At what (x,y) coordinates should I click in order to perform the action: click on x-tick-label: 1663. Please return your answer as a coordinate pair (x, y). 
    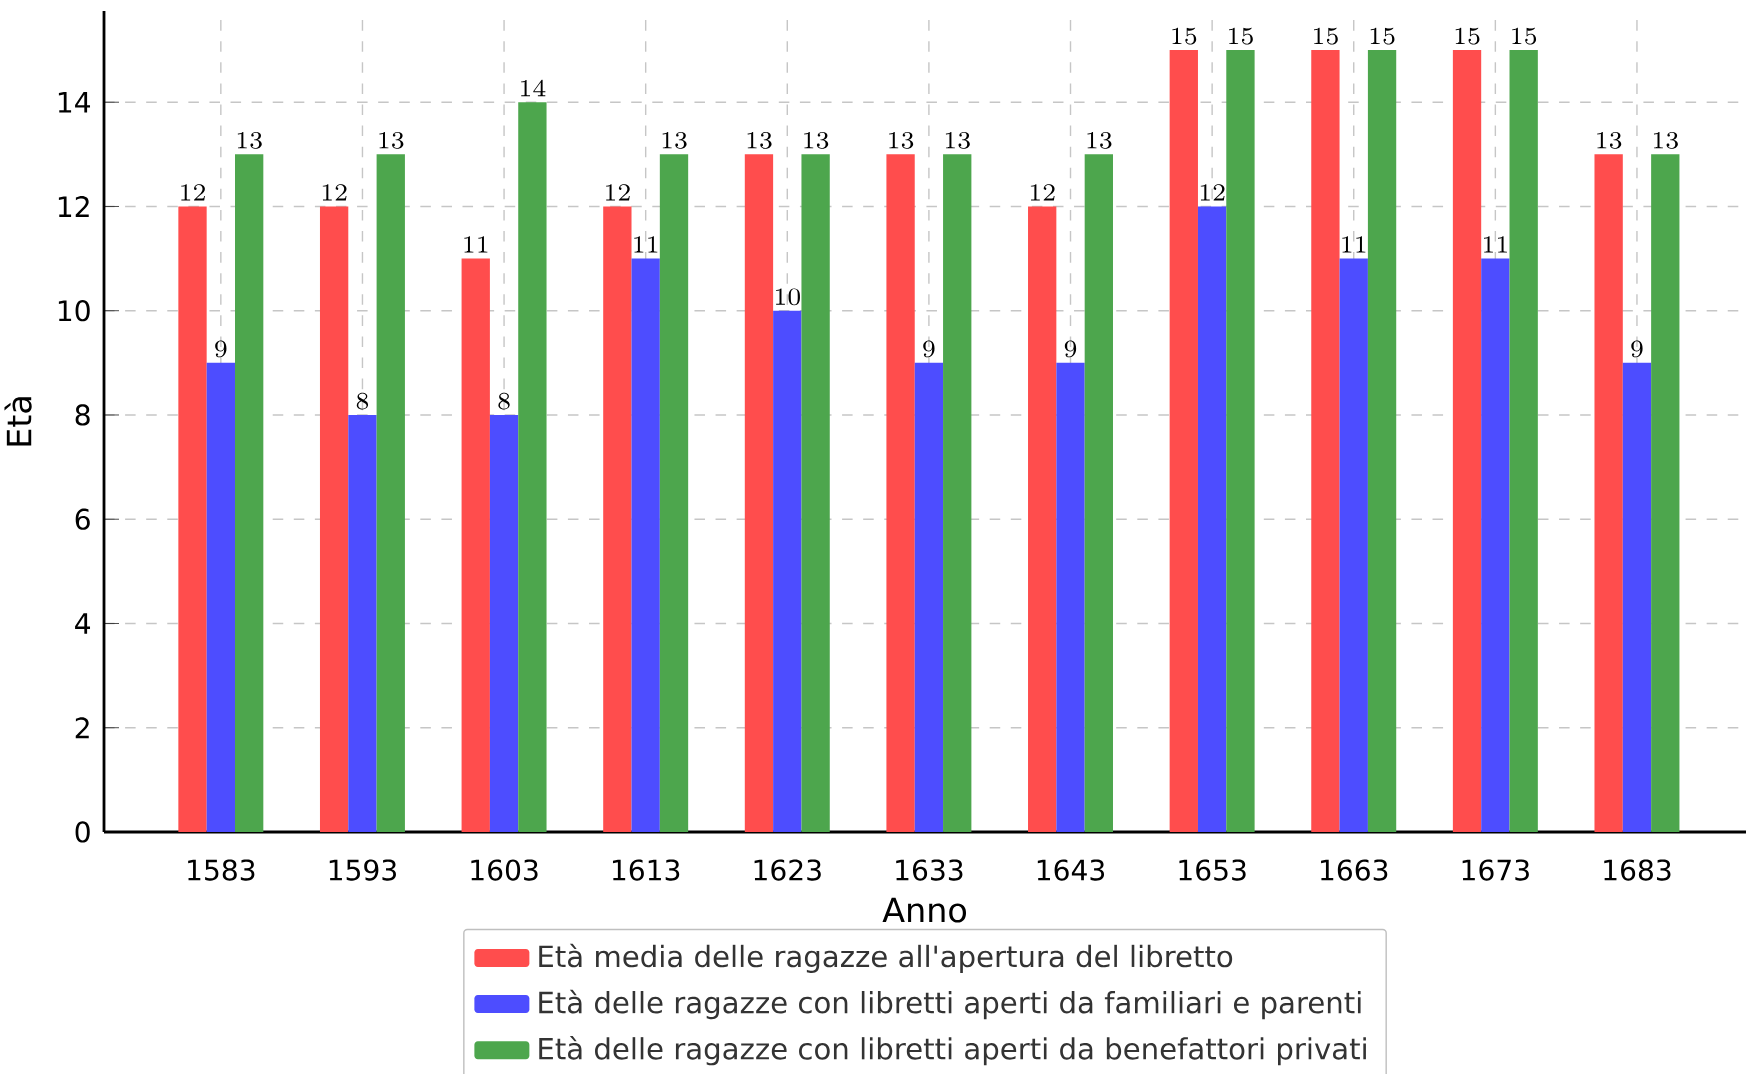
    Looking at the image, I should click on (1354, 870).